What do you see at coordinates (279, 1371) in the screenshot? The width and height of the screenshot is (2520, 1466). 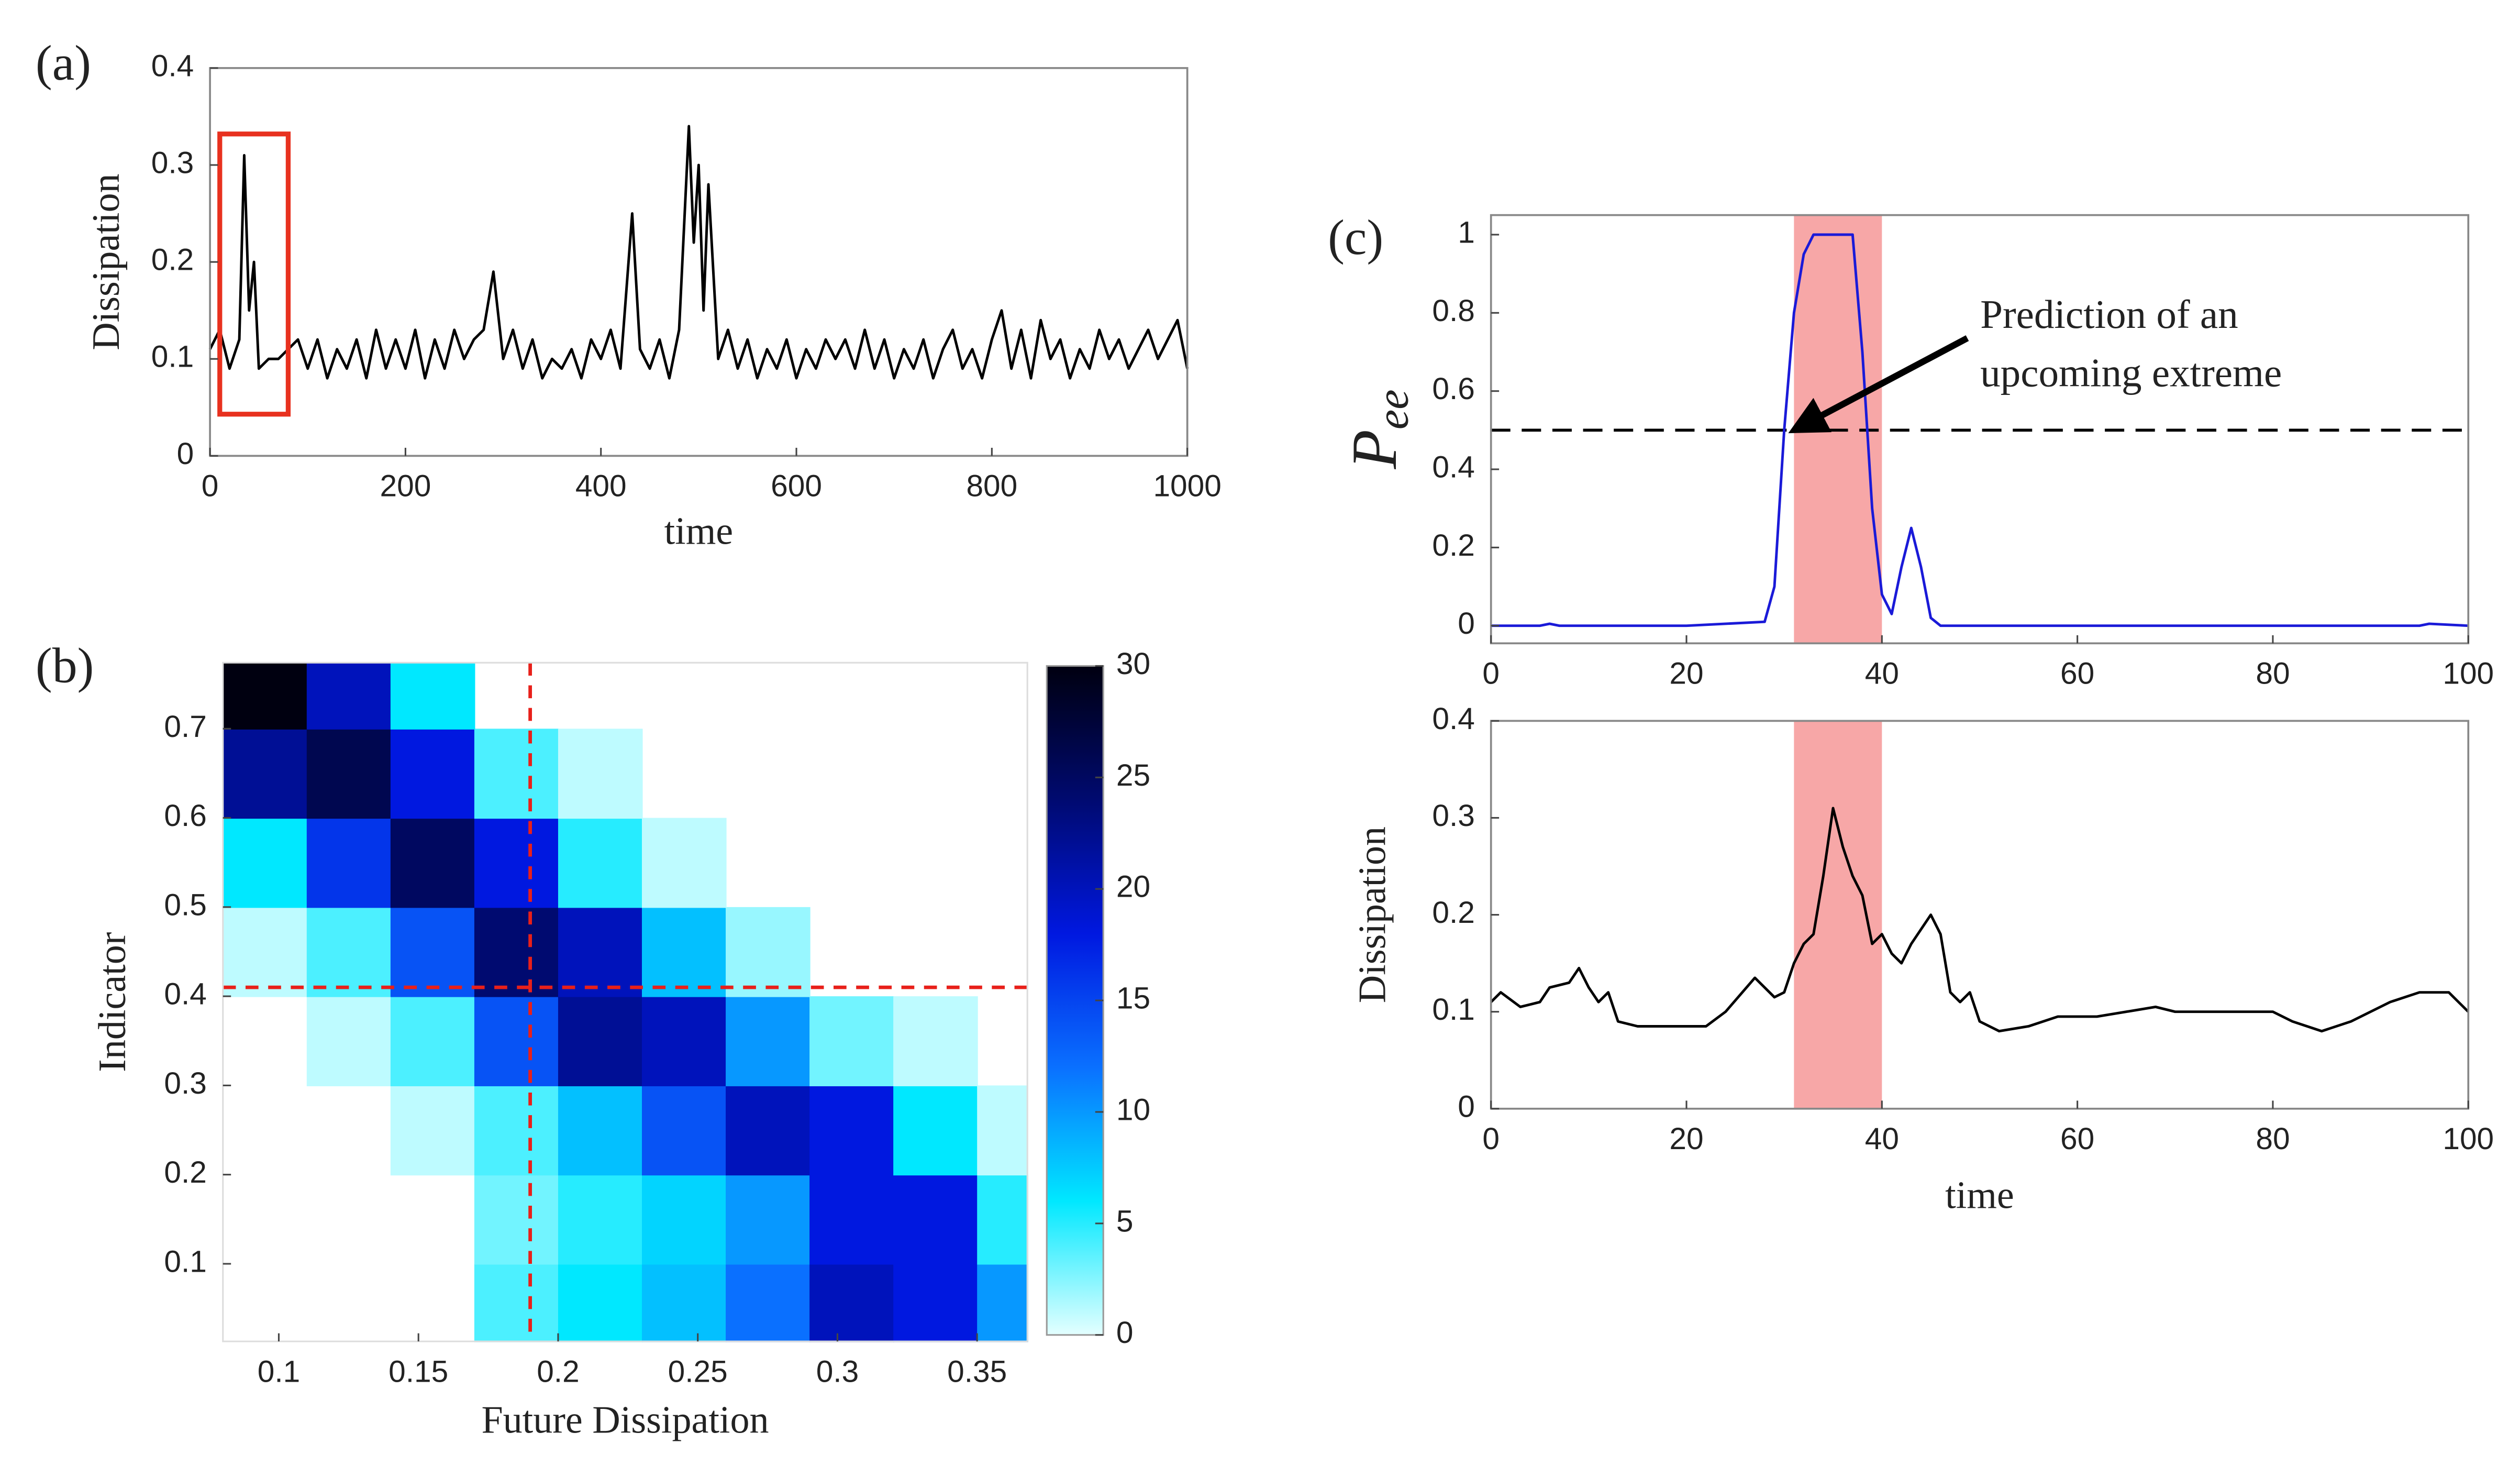 I see `x-tick-label: 0.1` at bounding box center [279, 1371].